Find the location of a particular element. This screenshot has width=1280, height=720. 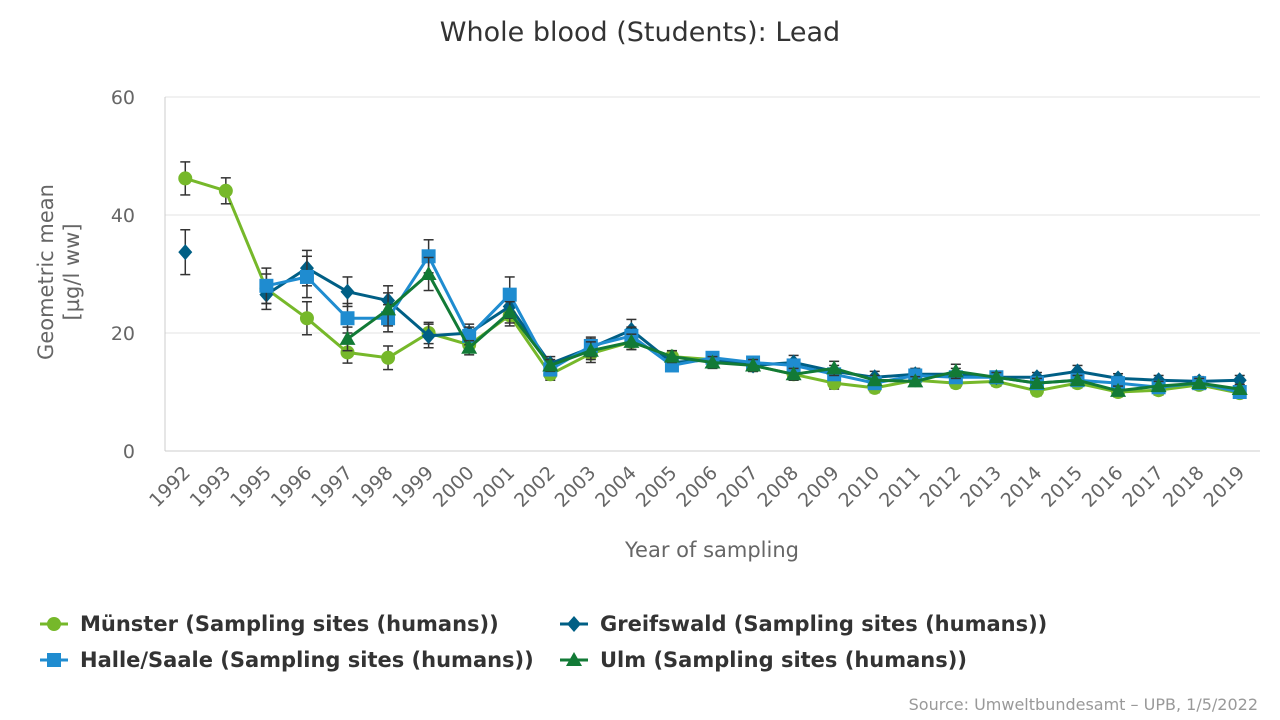

legend-label: Greifswald (Sampling sites (humans)) is located at coordinates (823, 624).